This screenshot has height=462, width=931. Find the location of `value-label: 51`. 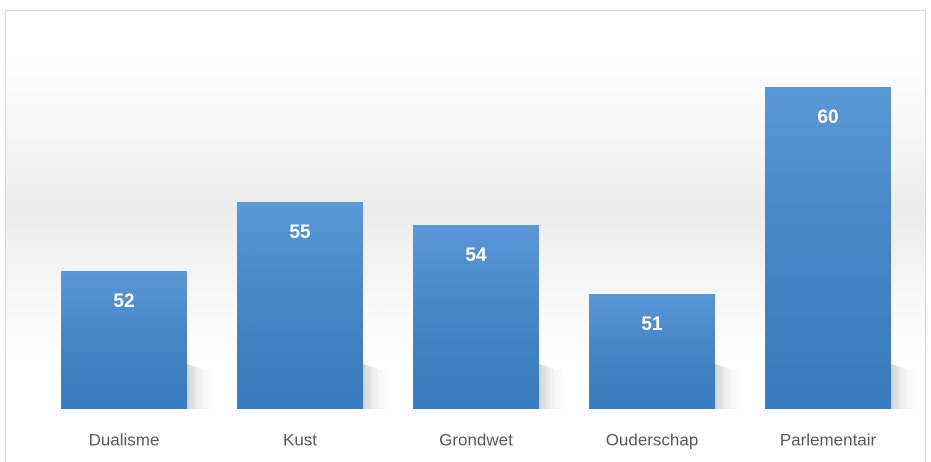

value-label: 51 is located at coordinates (652, 324).